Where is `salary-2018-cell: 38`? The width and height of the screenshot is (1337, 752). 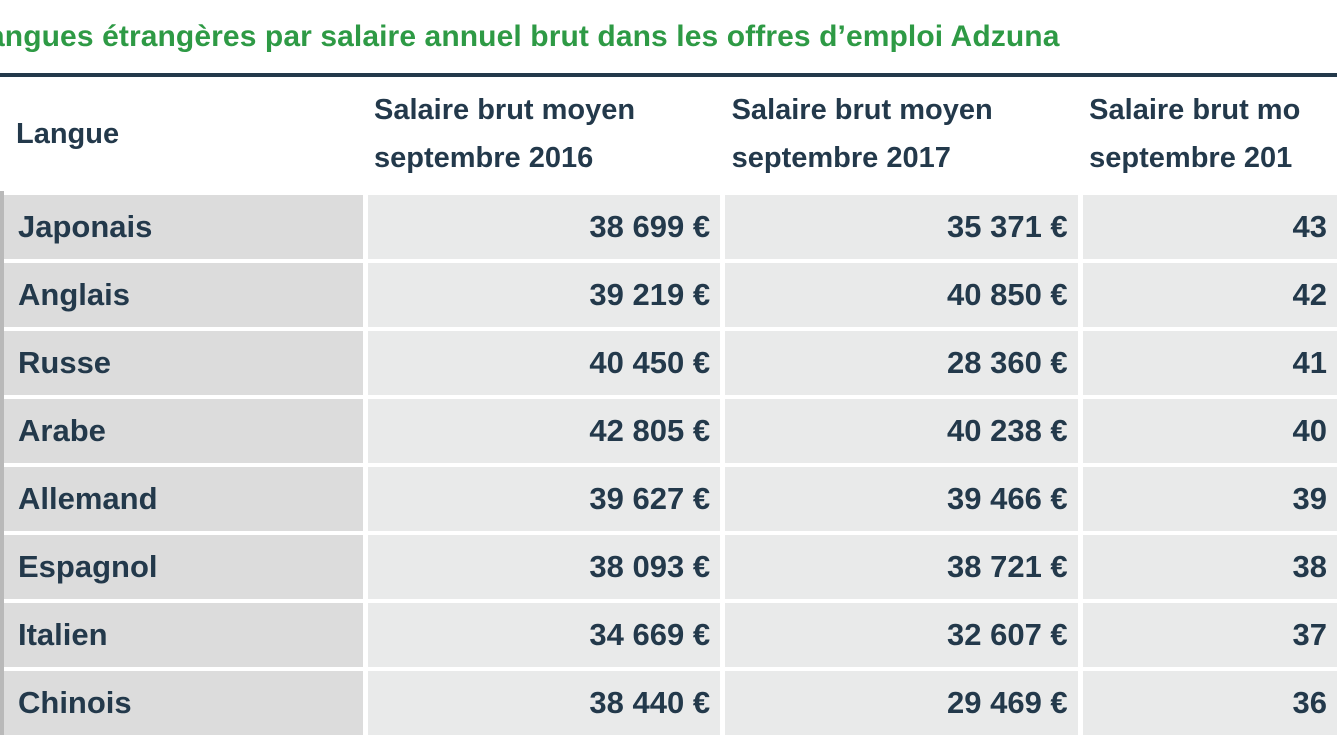 salary-2018-cell: 38 is located at coordinates (1208, 566).